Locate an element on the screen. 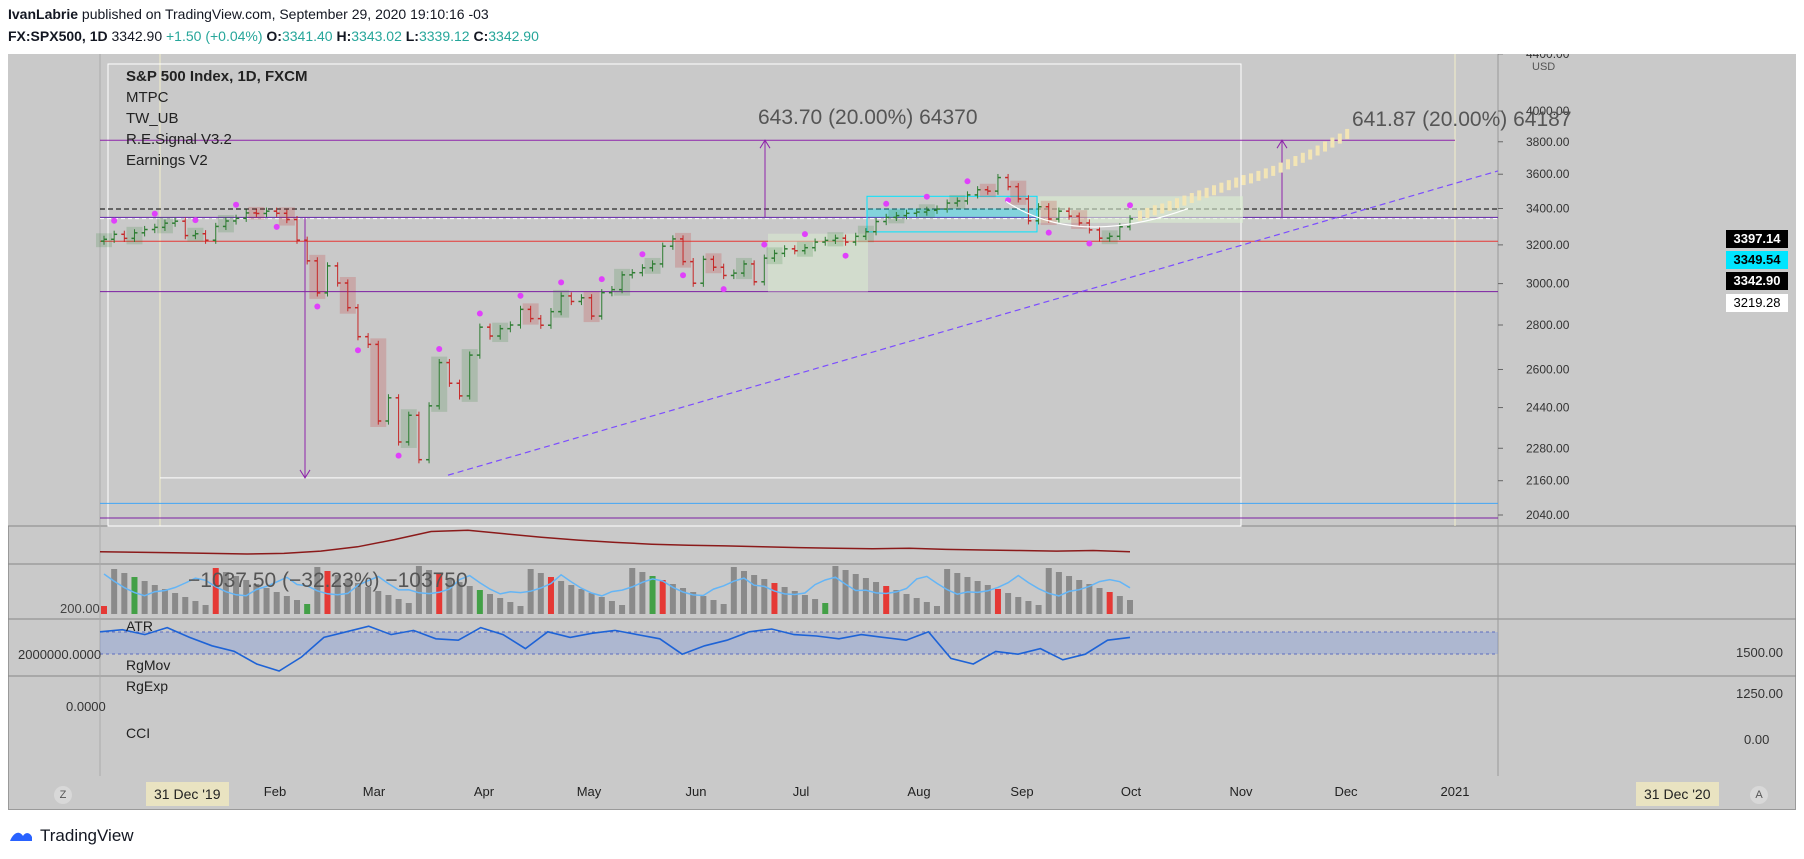  footer-brand: TradingView is located at coordinates (71, 836).